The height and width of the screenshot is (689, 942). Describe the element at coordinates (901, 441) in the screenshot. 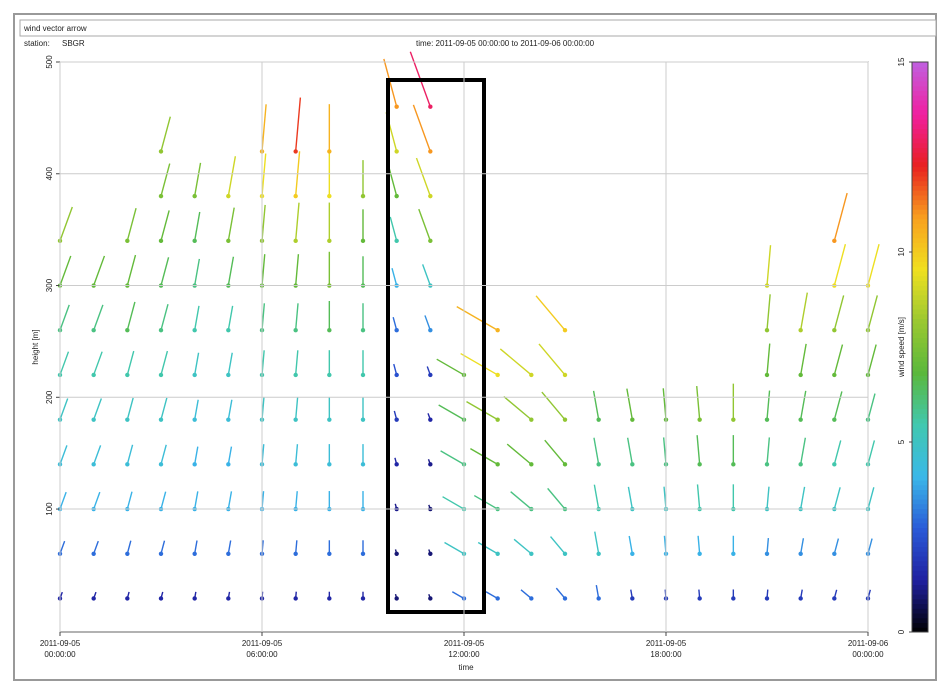

I see `colorbar-tick-label: 5` at that location.